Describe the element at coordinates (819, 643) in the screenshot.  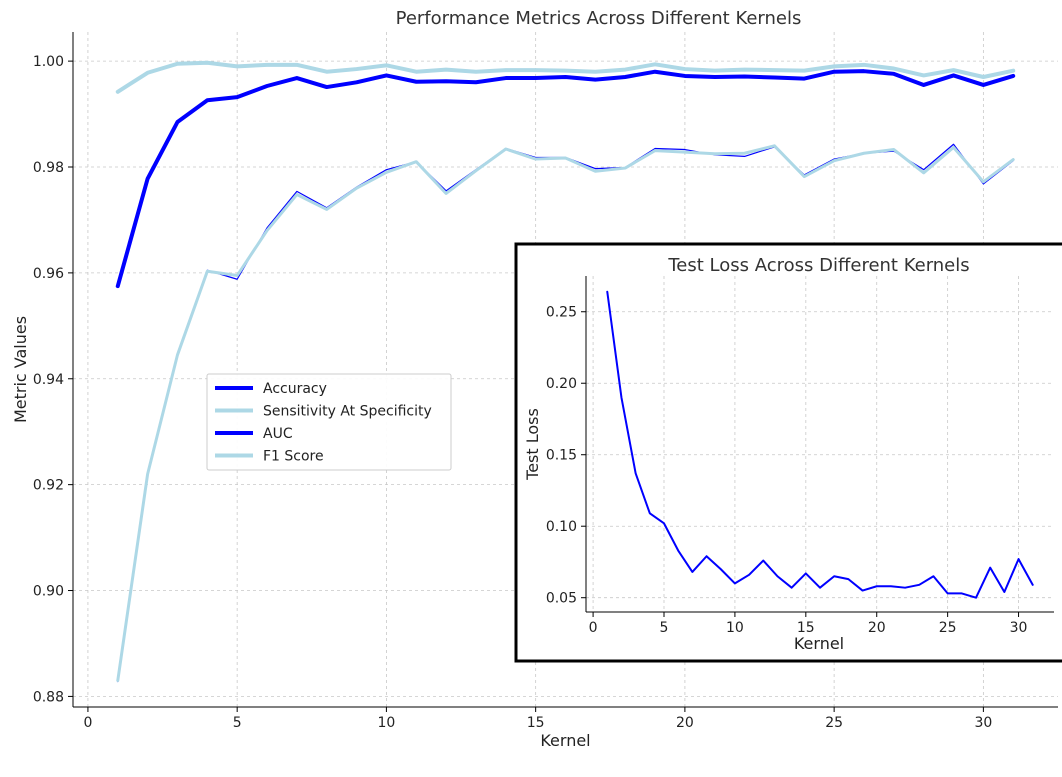
I see `inset-x-axis-label: Kernel` at that location.